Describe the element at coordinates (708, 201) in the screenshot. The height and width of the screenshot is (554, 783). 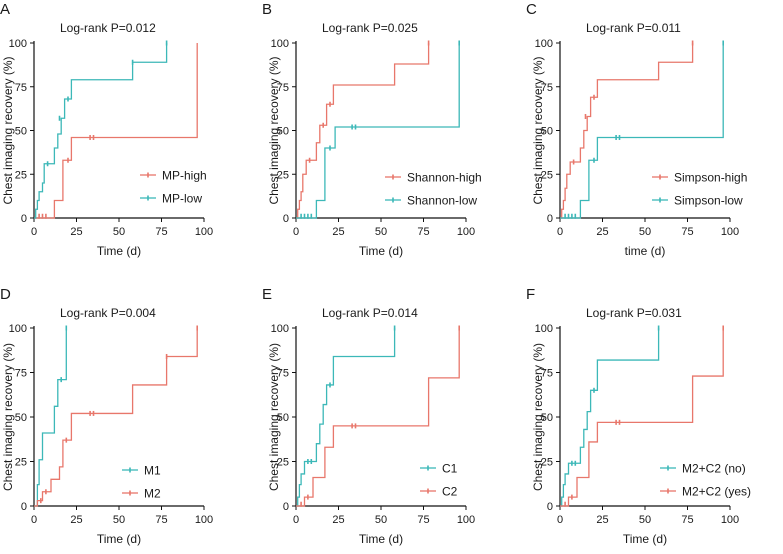
I see `legend-label: Simpson-low` at that location.